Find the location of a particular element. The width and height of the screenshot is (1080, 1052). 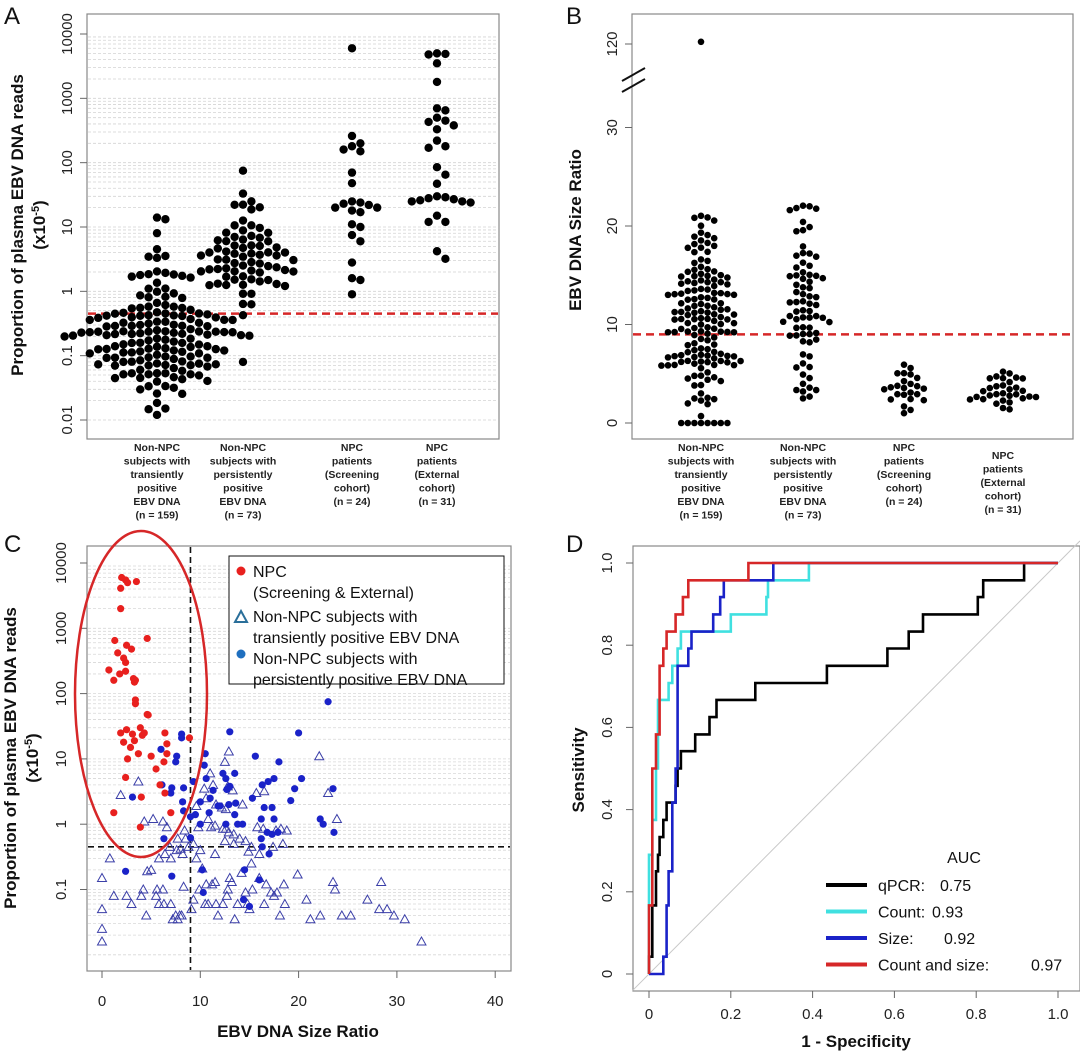

x-tick-label: 0.8 is located at coordinates (976, 1014).